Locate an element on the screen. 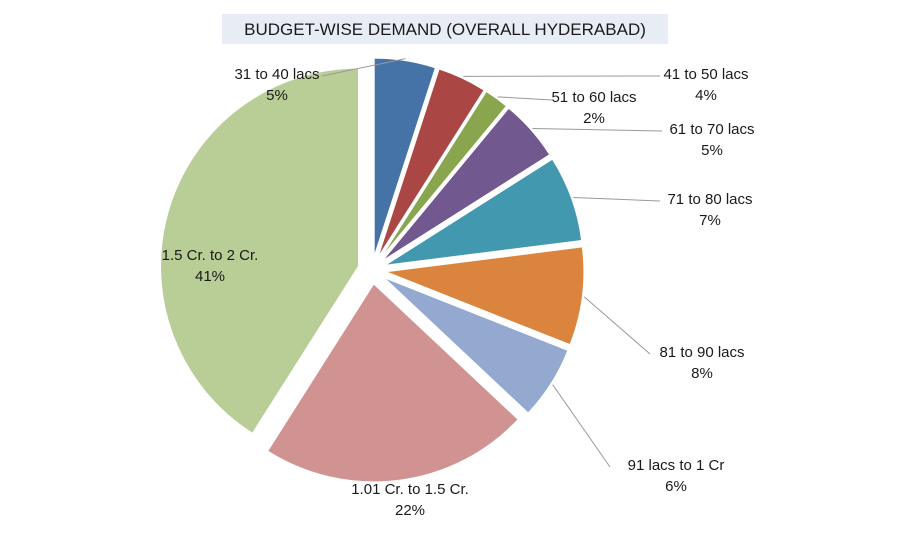 Image resolution: width=900 pixels, height=550 pixels. slice-percent-label: 22% is located at coordinates (410, 510).